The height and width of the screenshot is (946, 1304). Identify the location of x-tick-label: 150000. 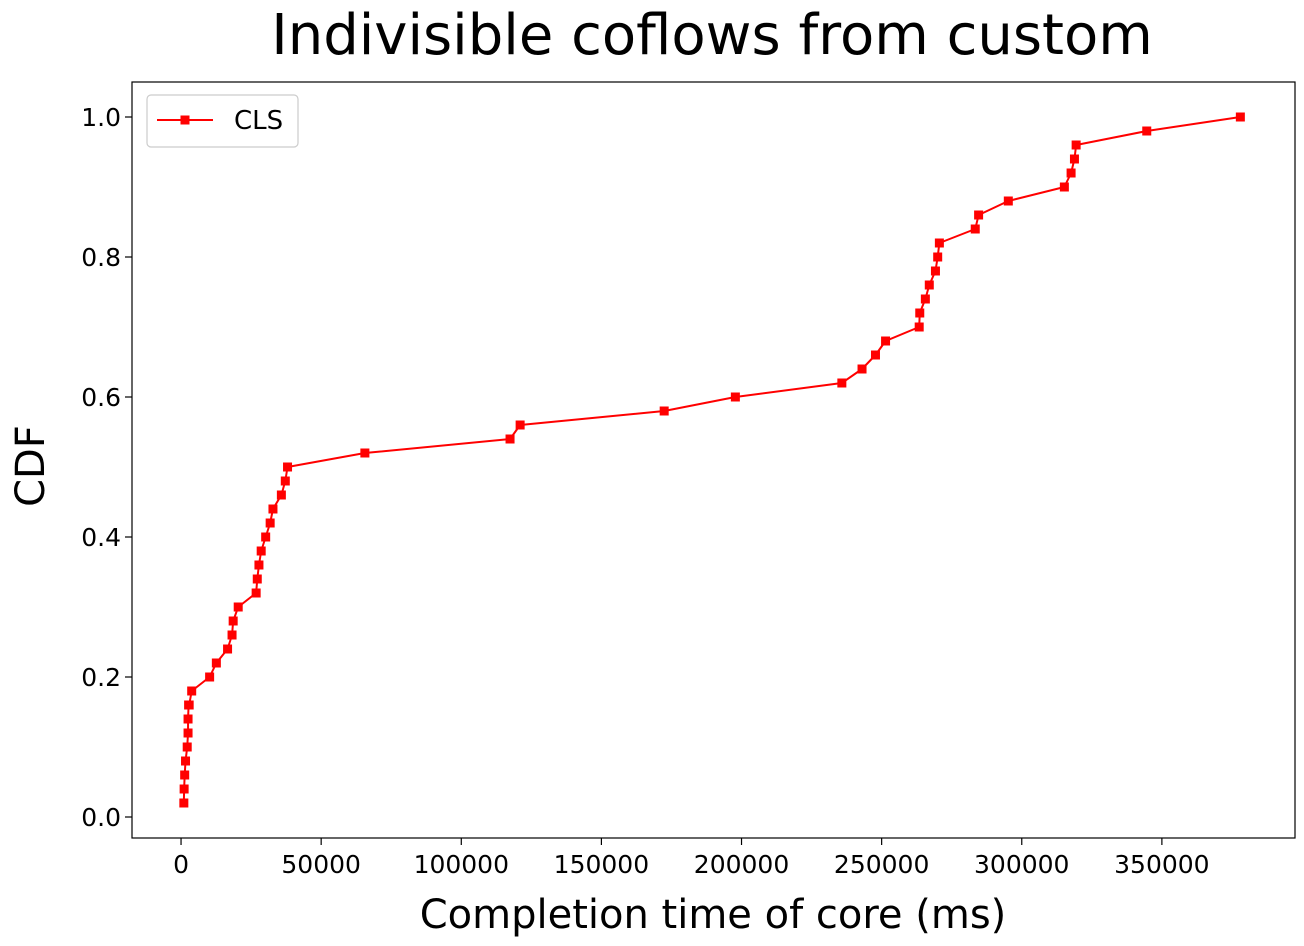
(601, 864).